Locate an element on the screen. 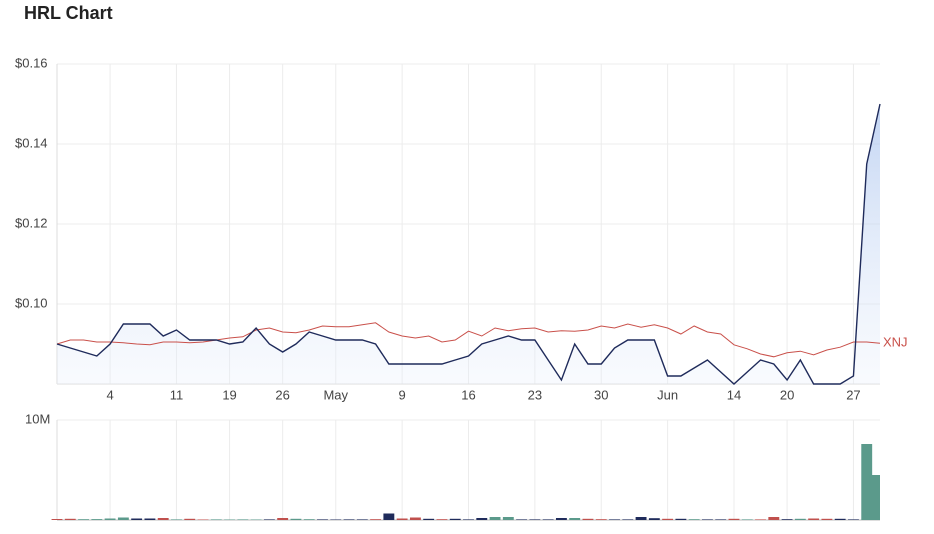 Image resolution: width=934 pixels, height=534 pixels. y-tick-label: $0.16 is located at coordinates (31, 62).